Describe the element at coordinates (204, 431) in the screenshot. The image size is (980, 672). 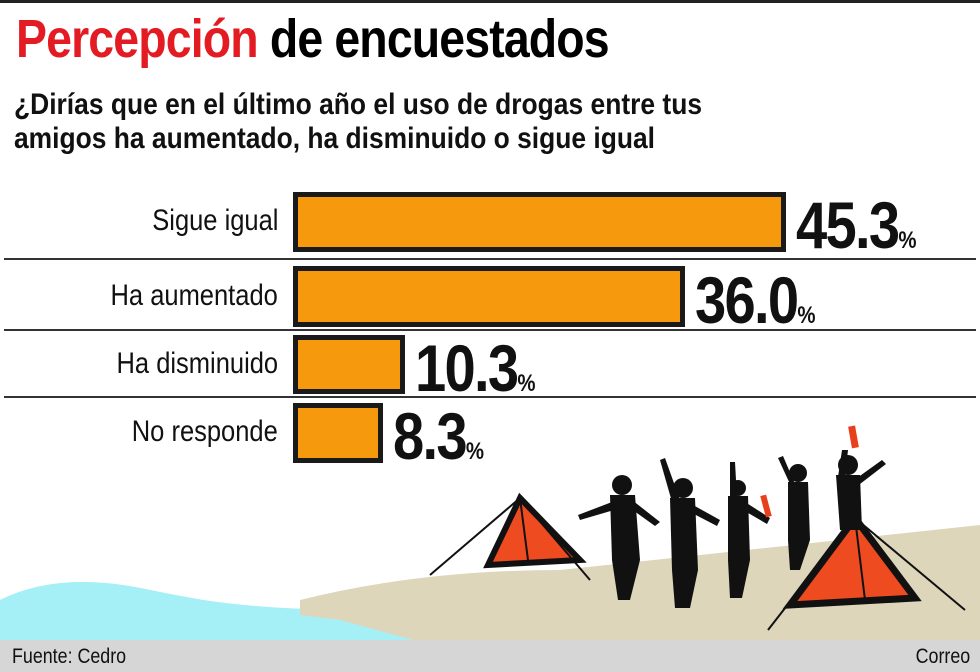
I see `category-label: No responde` at that location.